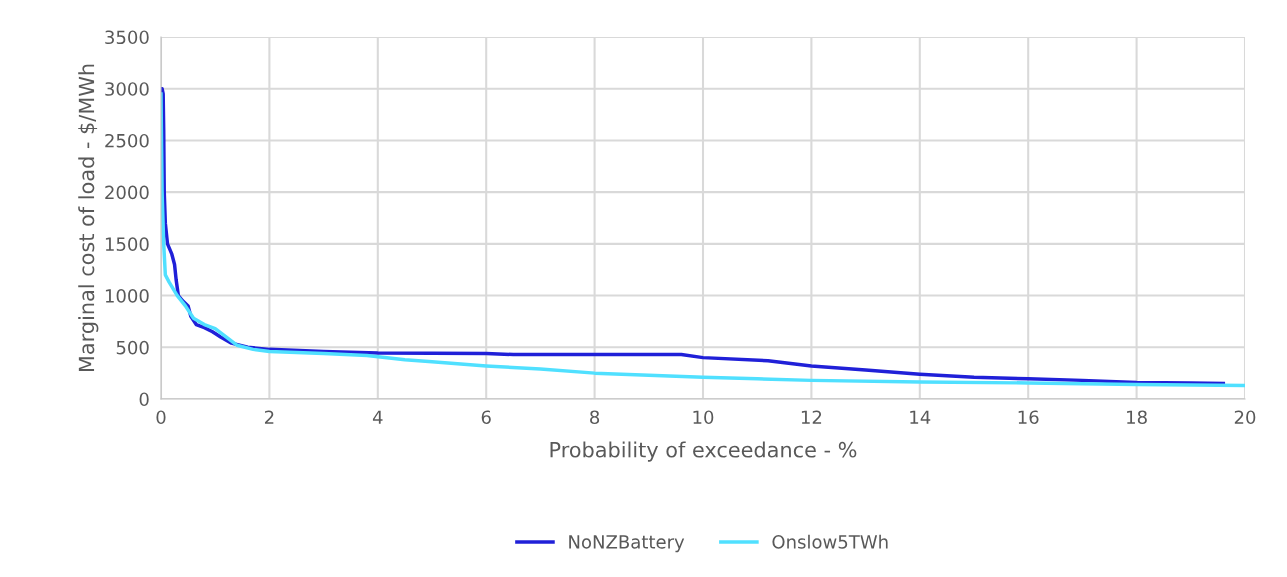 The image size is (1287, 577). I want to click on y-tick-label: 1000, so click(127, 296).